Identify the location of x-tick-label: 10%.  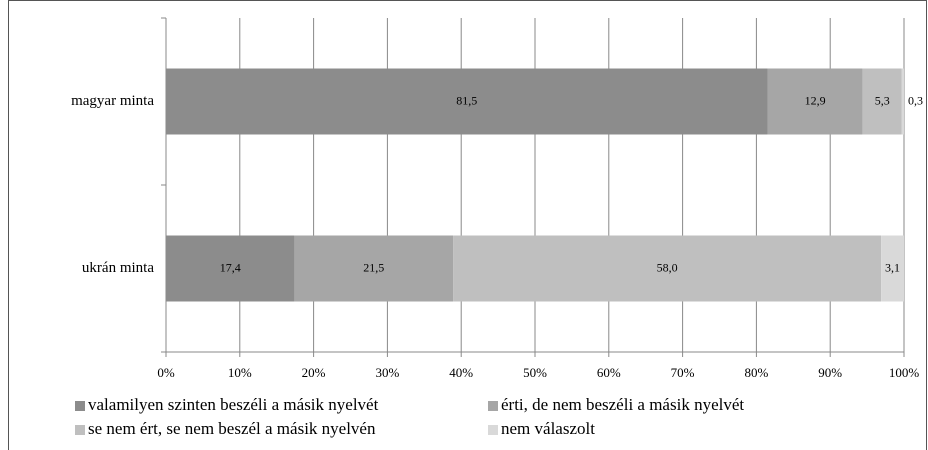
(240, 372).